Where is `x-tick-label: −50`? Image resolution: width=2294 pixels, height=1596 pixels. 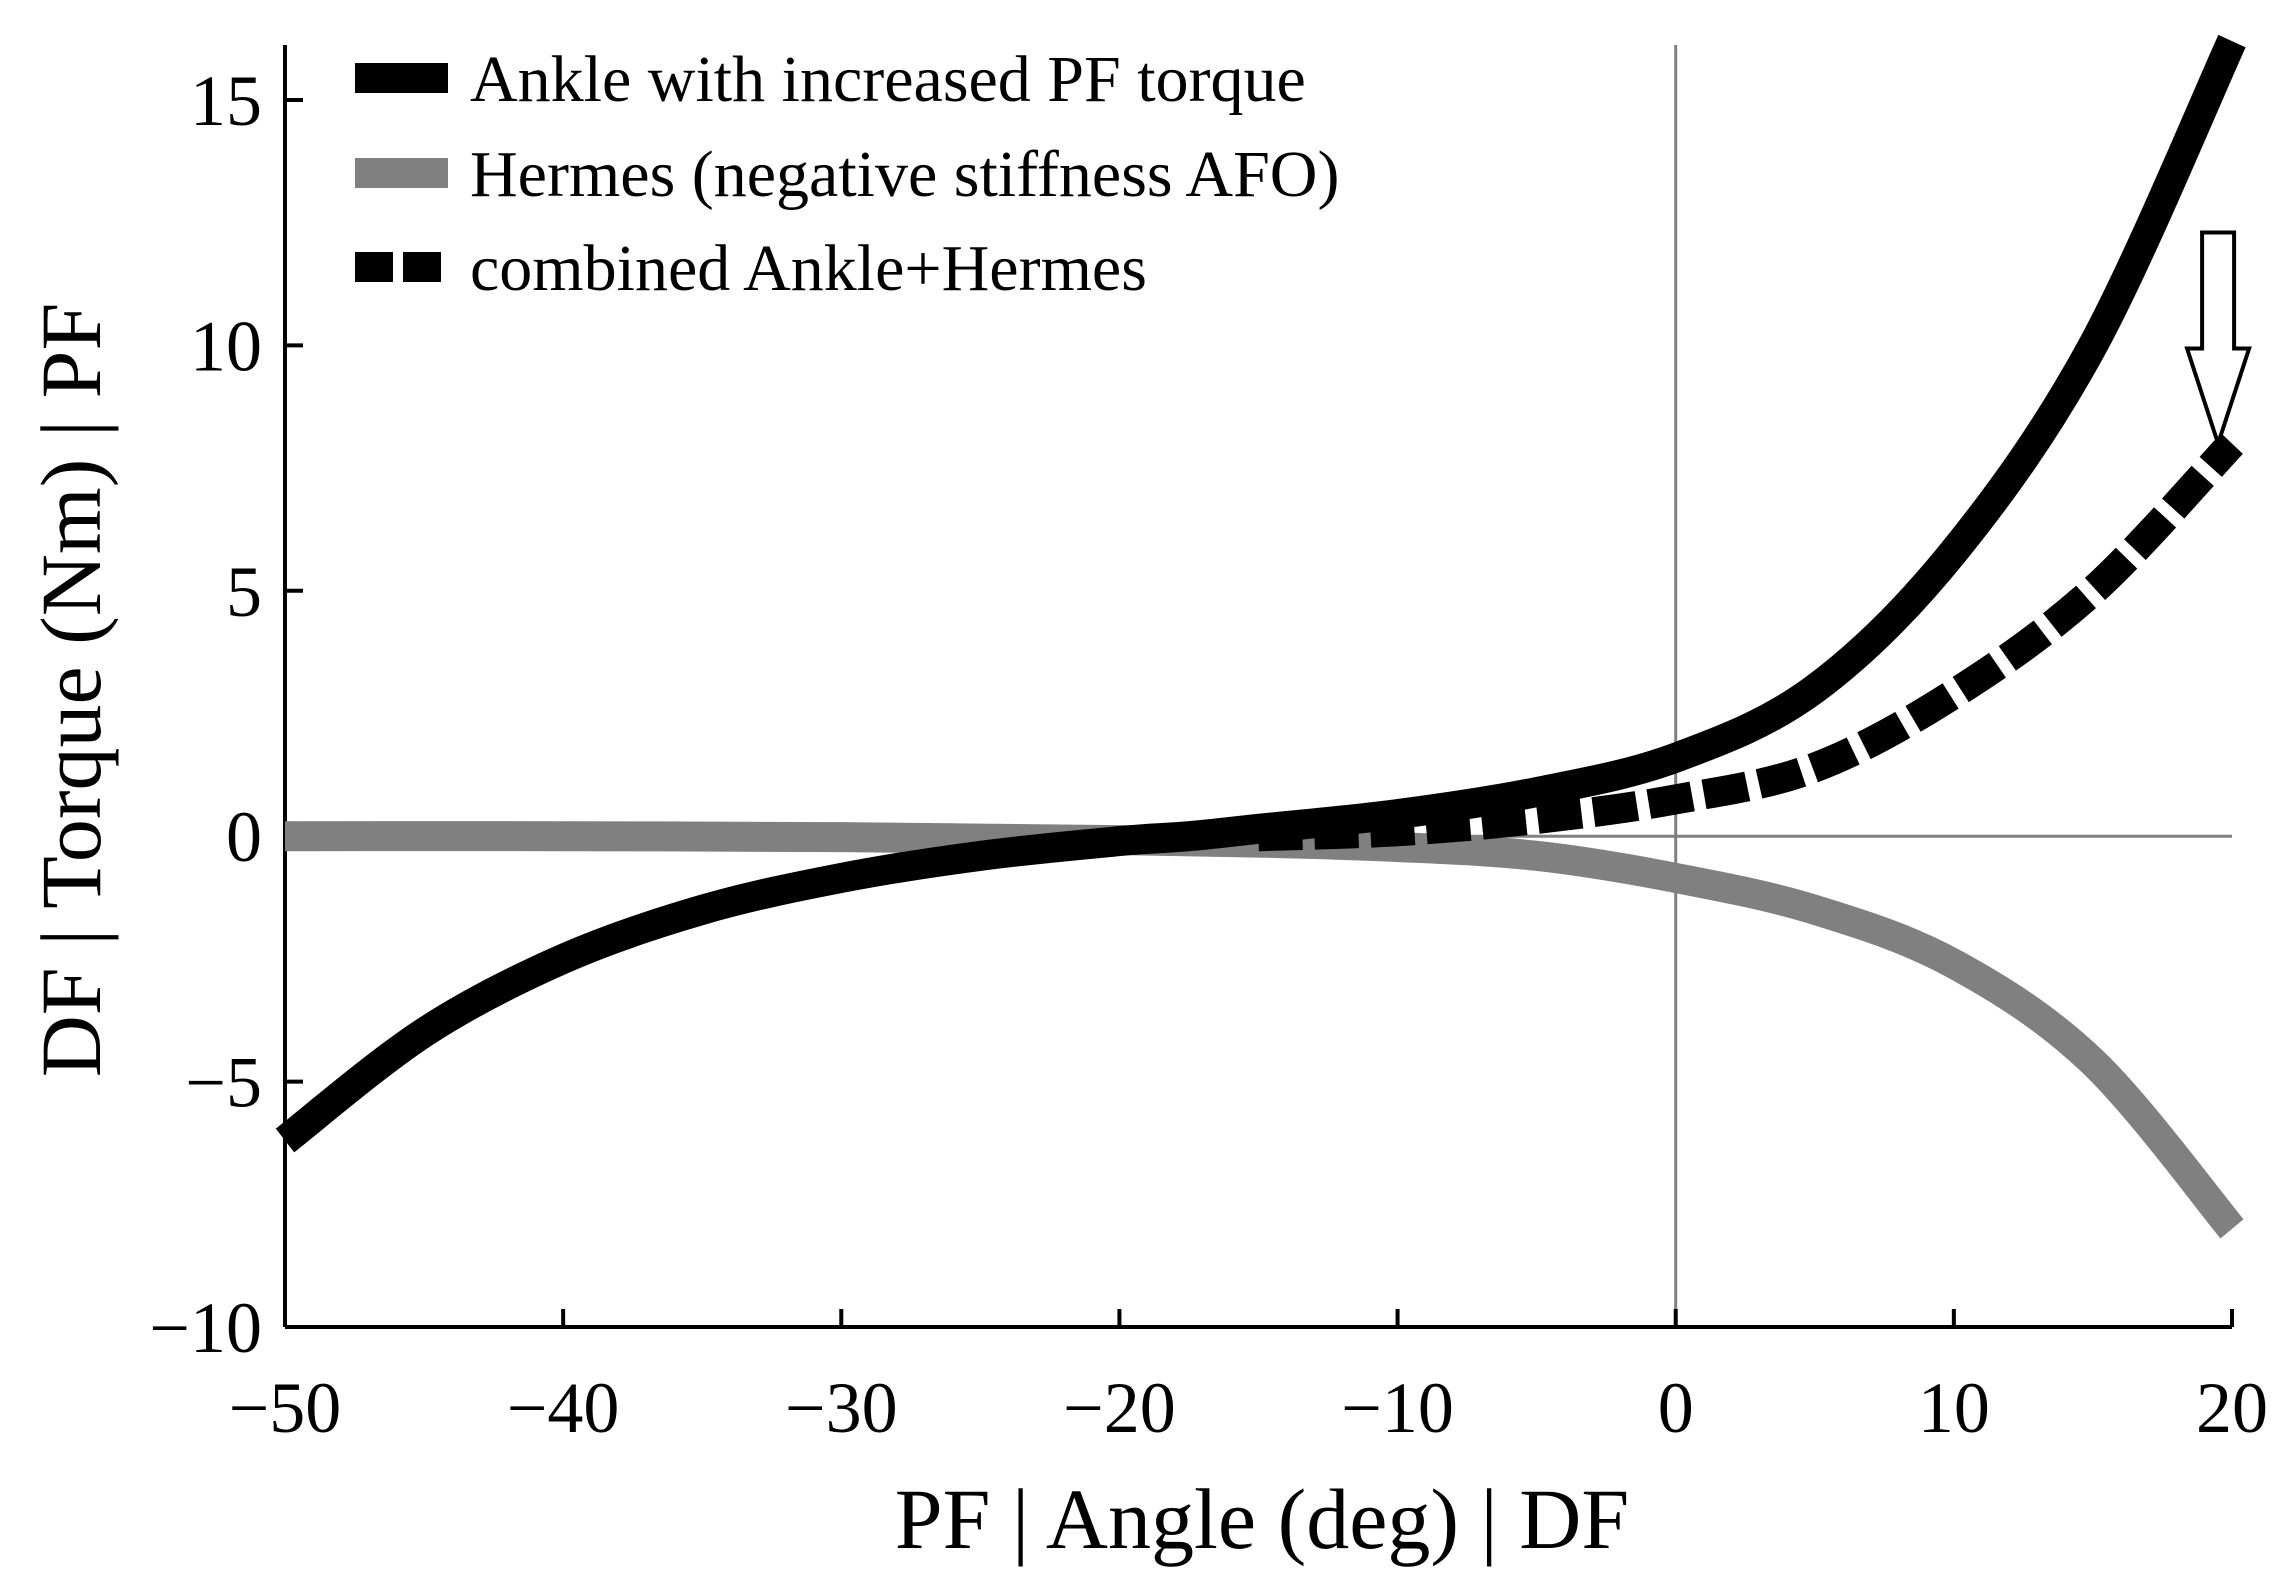 x-tick-label: −50 is located at coordinates (285, 1408).